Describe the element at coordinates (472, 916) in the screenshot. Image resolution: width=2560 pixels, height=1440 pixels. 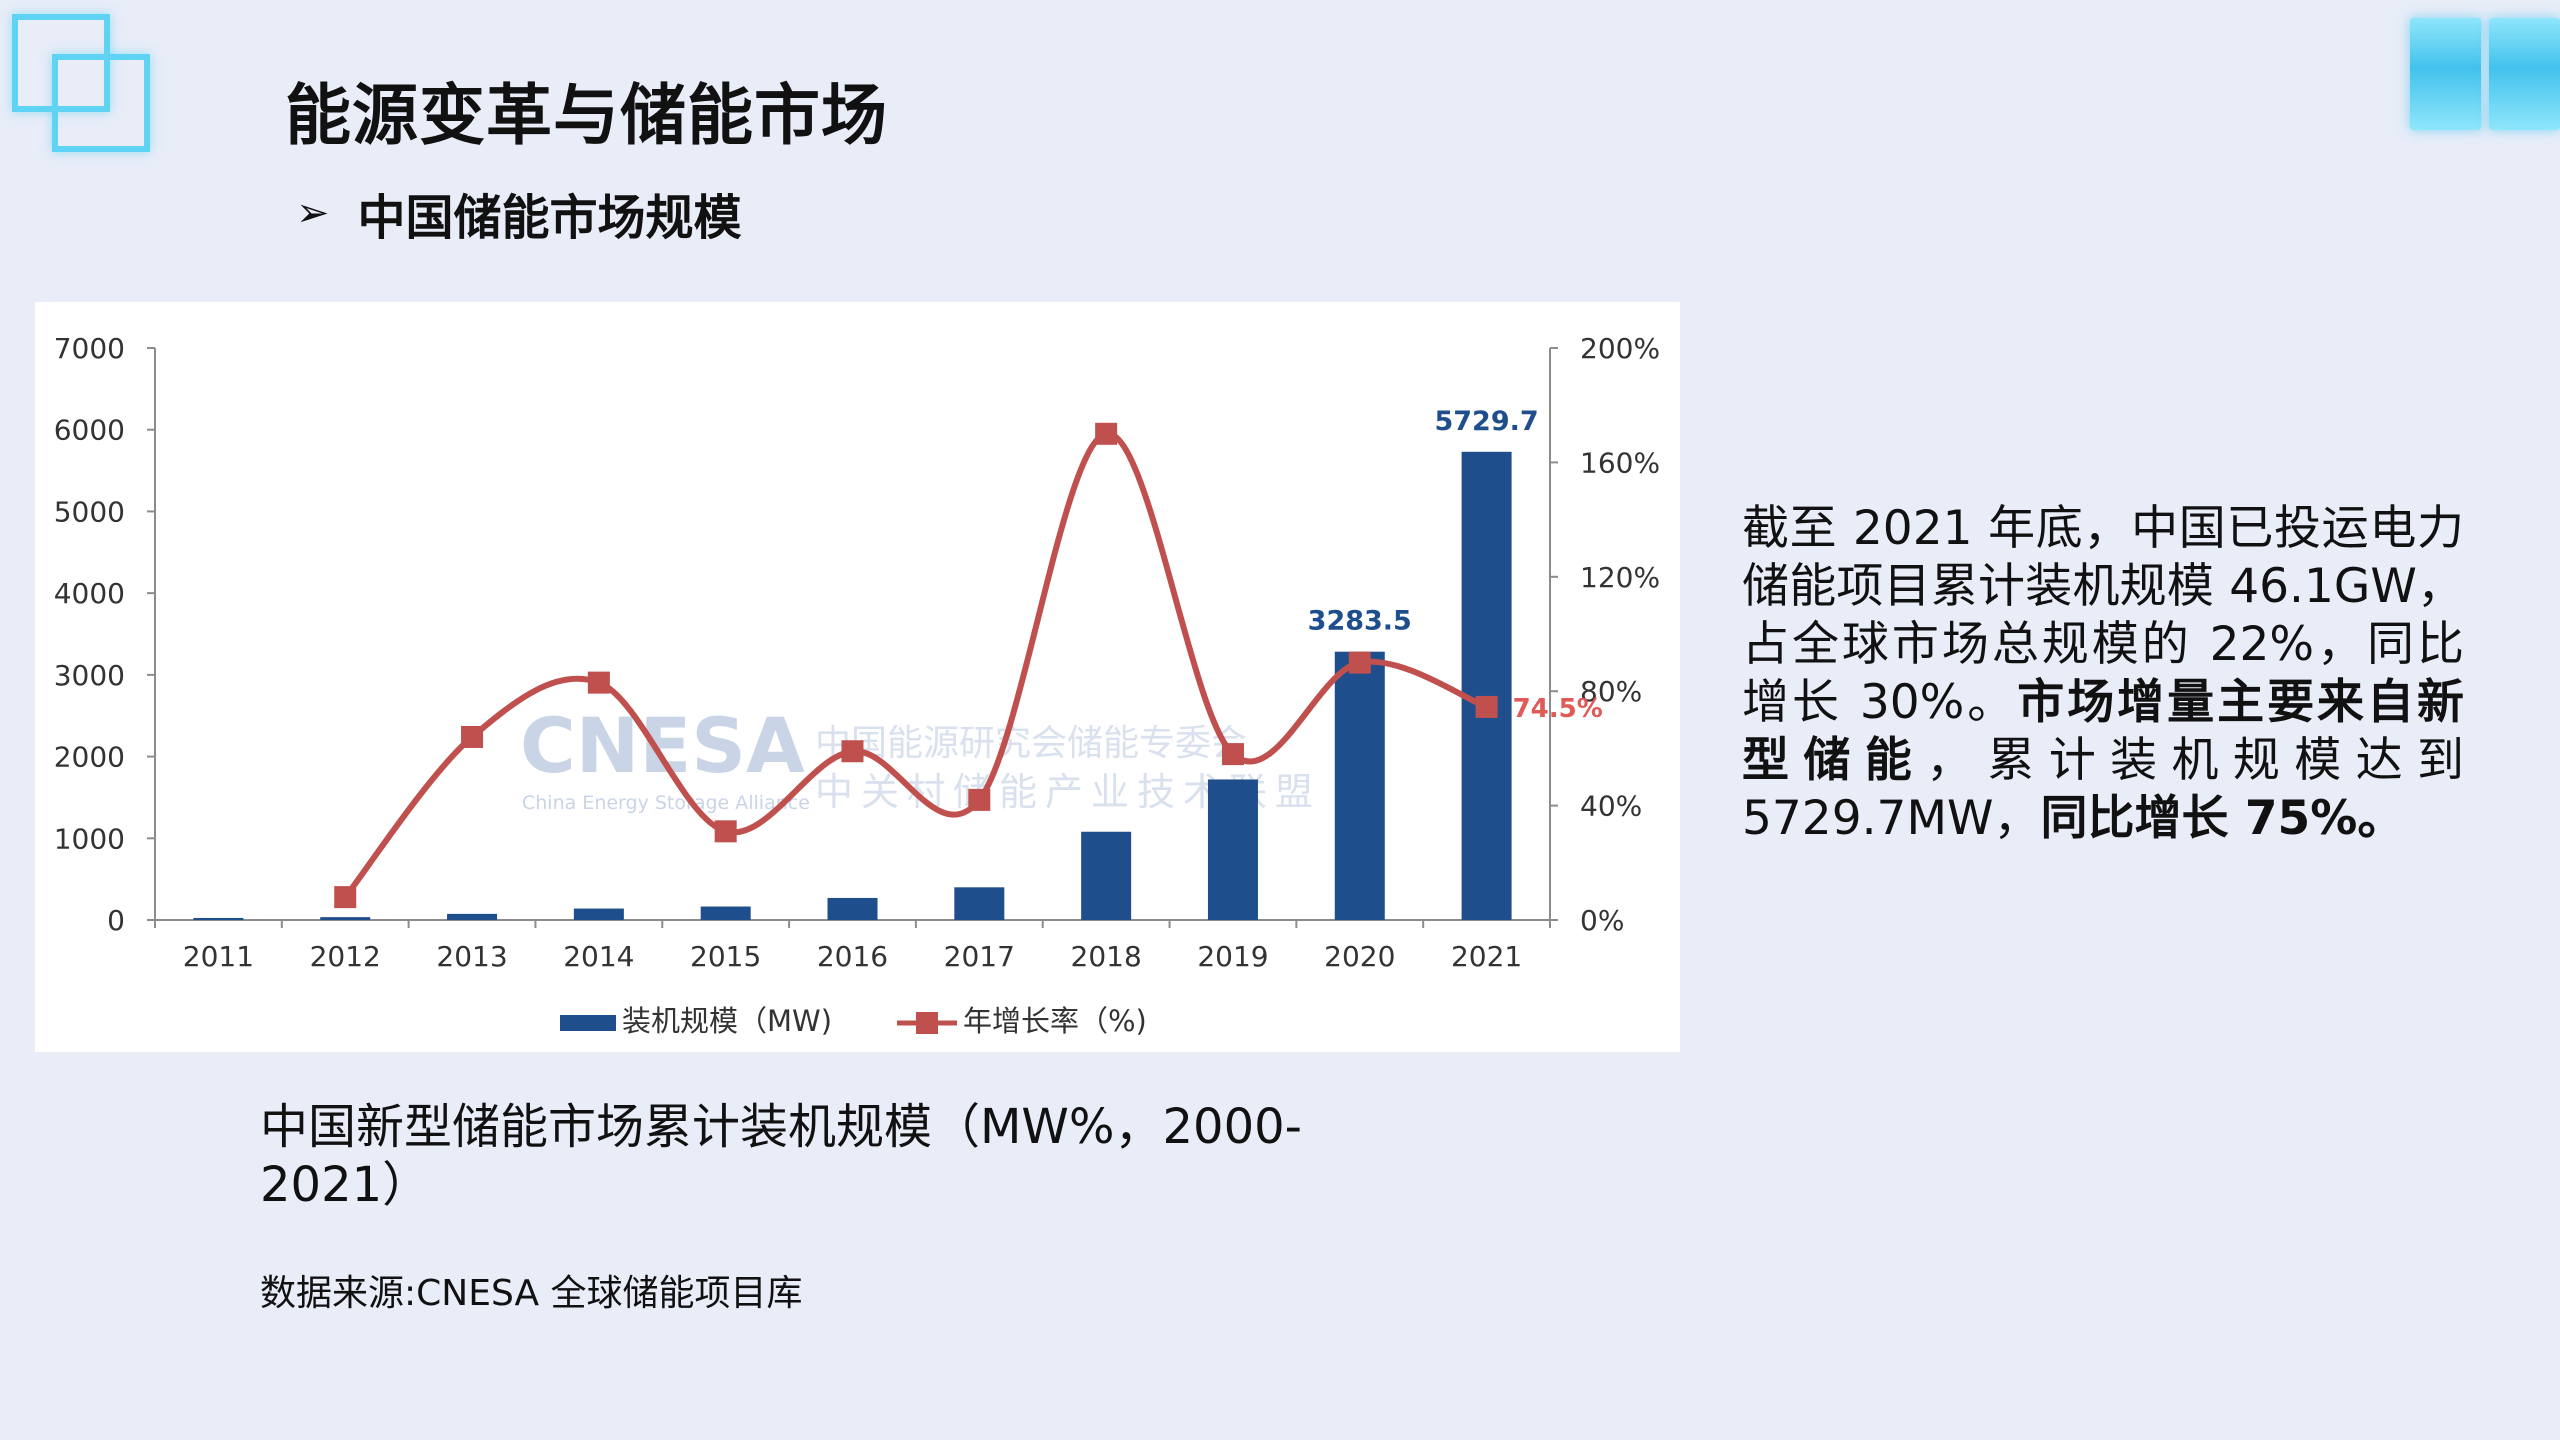
I see `bar-2013` at that location.